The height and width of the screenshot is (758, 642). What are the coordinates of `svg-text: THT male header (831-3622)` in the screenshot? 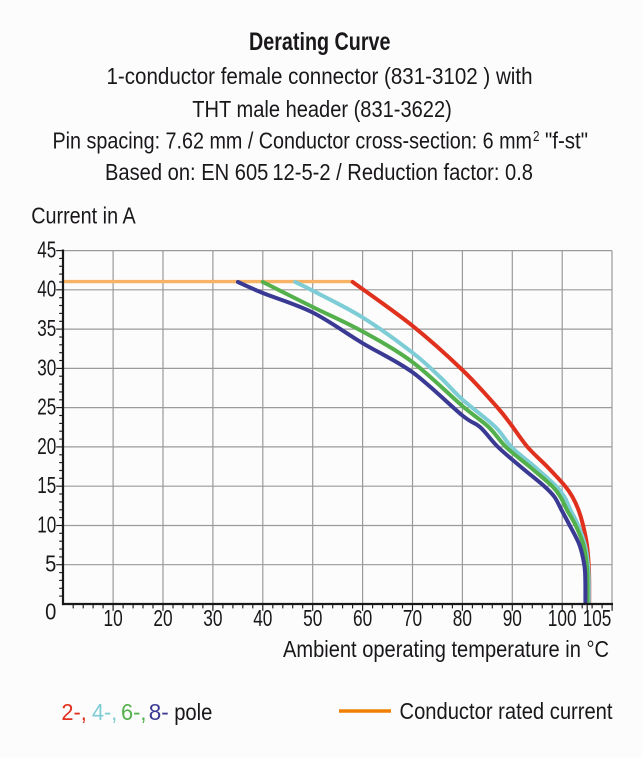 It's located at (322, 109).